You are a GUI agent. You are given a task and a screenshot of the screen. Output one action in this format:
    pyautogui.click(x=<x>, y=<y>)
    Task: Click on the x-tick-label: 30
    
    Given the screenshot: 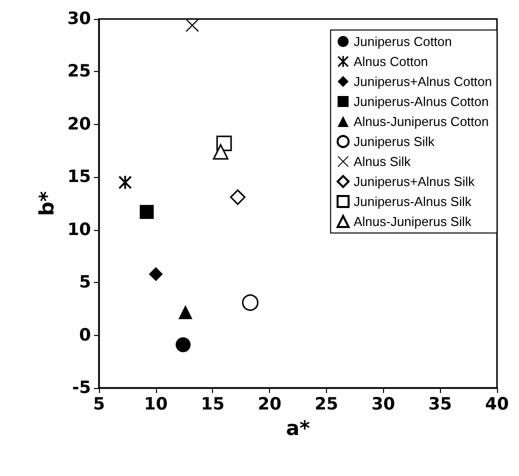 What is the action you would take?
    pyautogui.click(x=383, y=404)
    